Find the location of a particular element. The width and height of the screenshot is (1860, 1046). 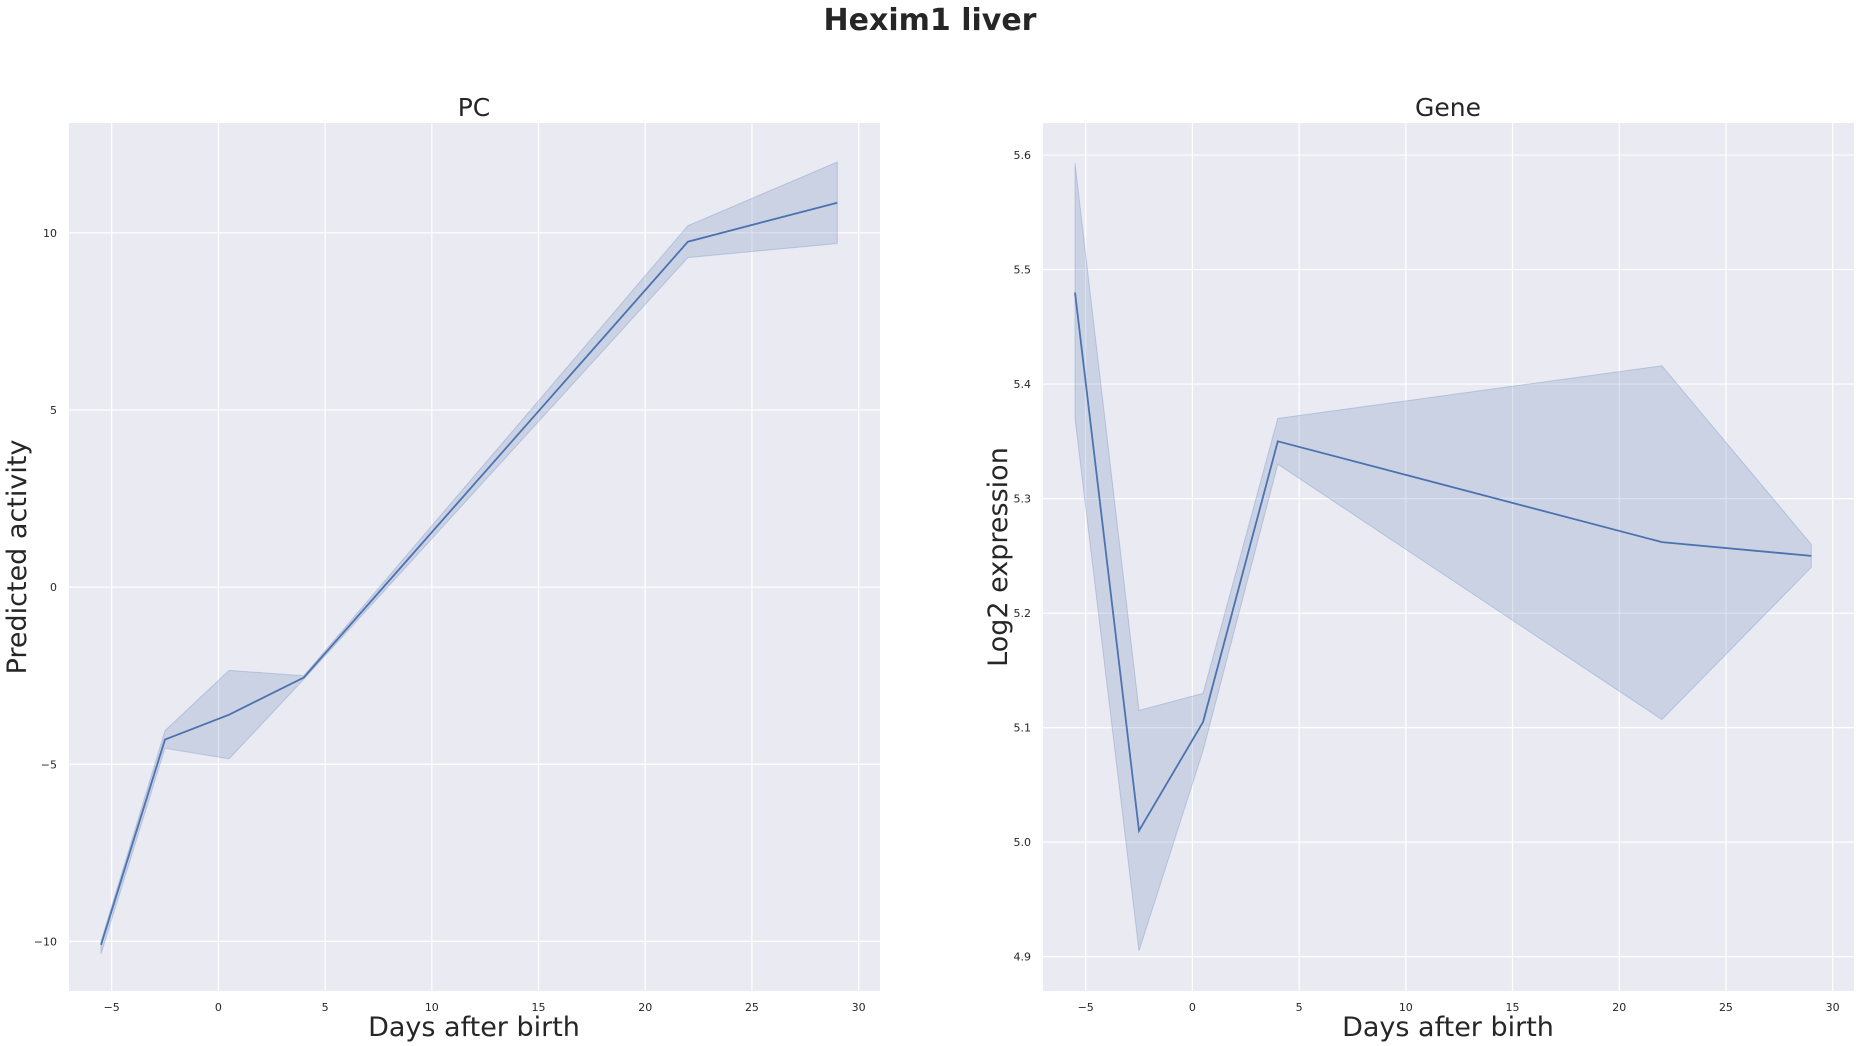

y-tick-label-gene-2: 5.1 is located at coordinates (1023, 728).